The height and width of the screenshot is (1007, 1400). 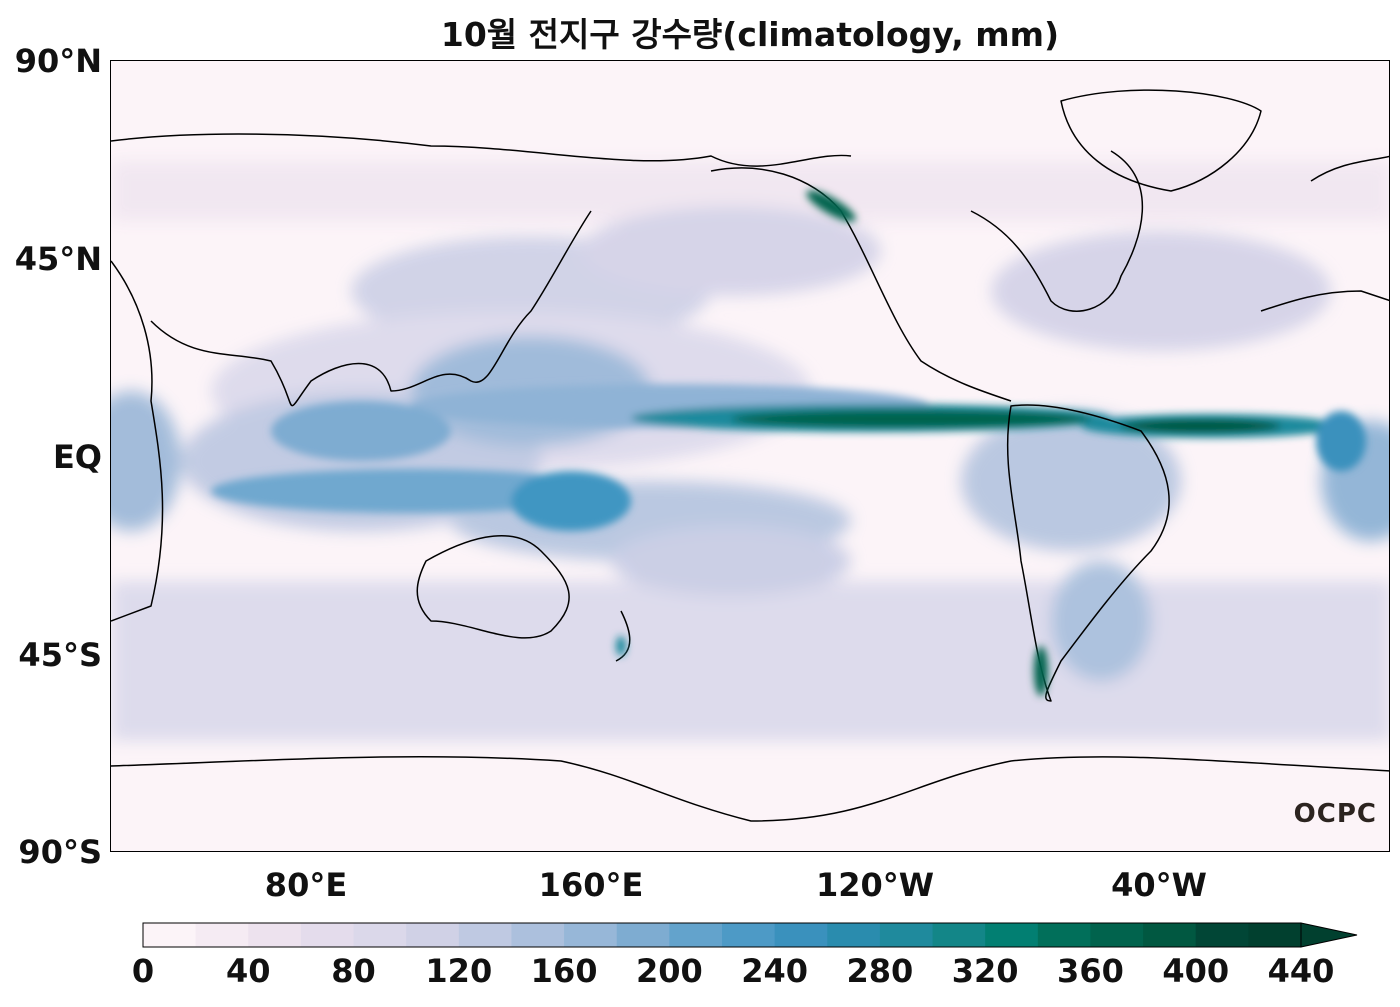 What do you see at coordinates (591, 885) in the screenshot?
I see `lon-tick-160e: 160°E` at bounding box center [591, 885].